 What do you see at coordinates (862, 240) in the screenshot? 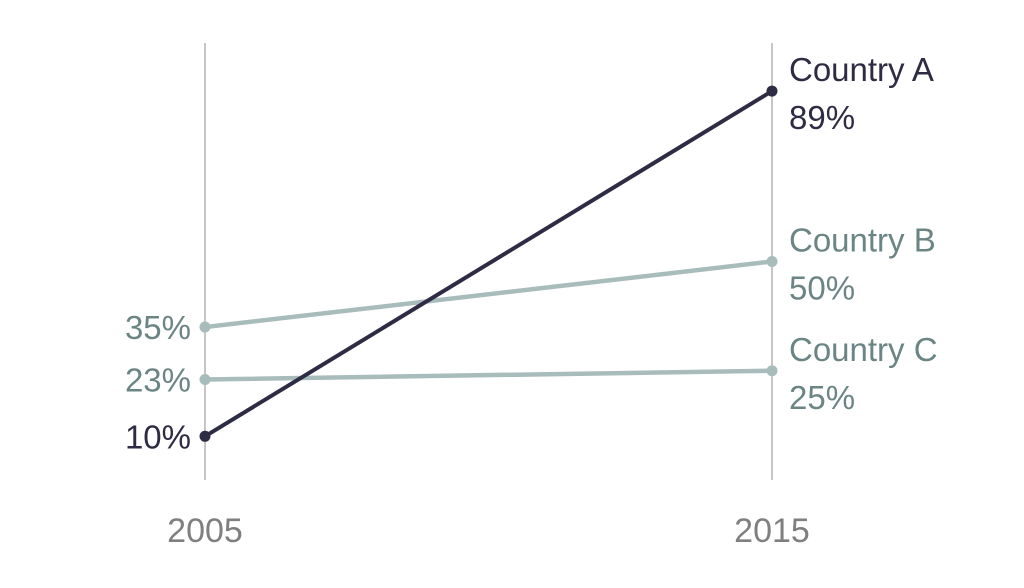
I see `series-name-country-b: Country B` at bounding box center [862, 240].